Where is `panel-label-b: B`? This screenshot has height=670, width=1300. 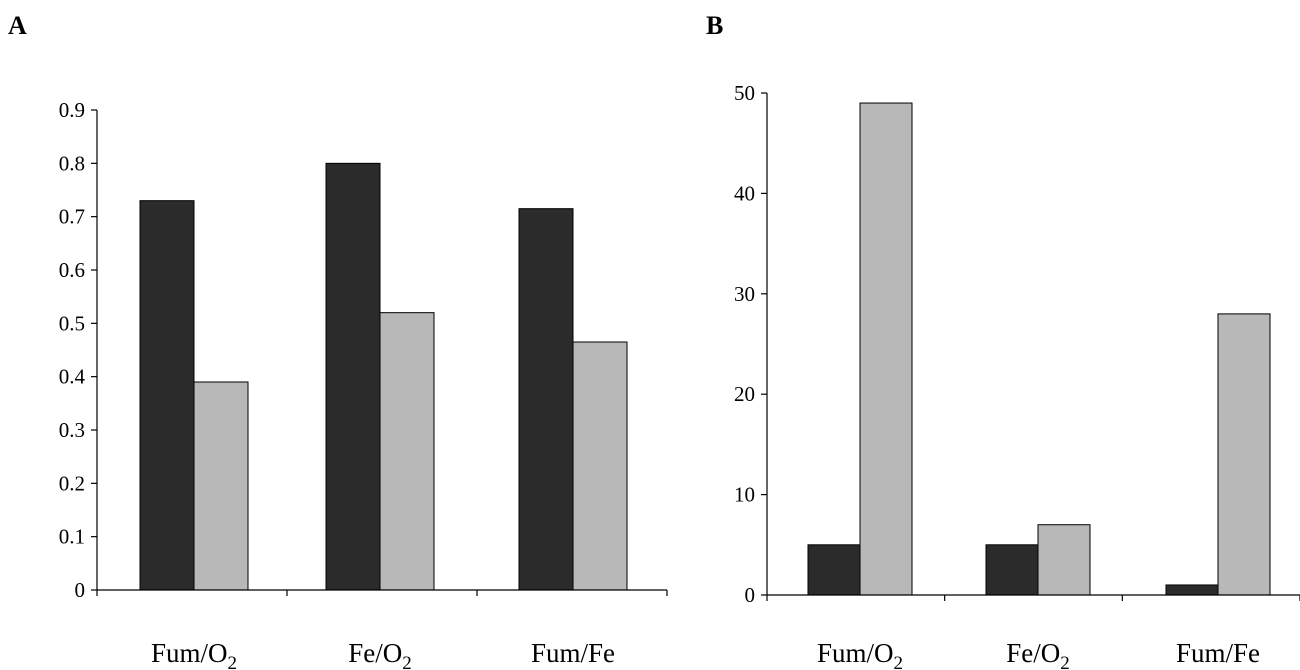
panel-label-b: B is located at coordinates (714, 25).